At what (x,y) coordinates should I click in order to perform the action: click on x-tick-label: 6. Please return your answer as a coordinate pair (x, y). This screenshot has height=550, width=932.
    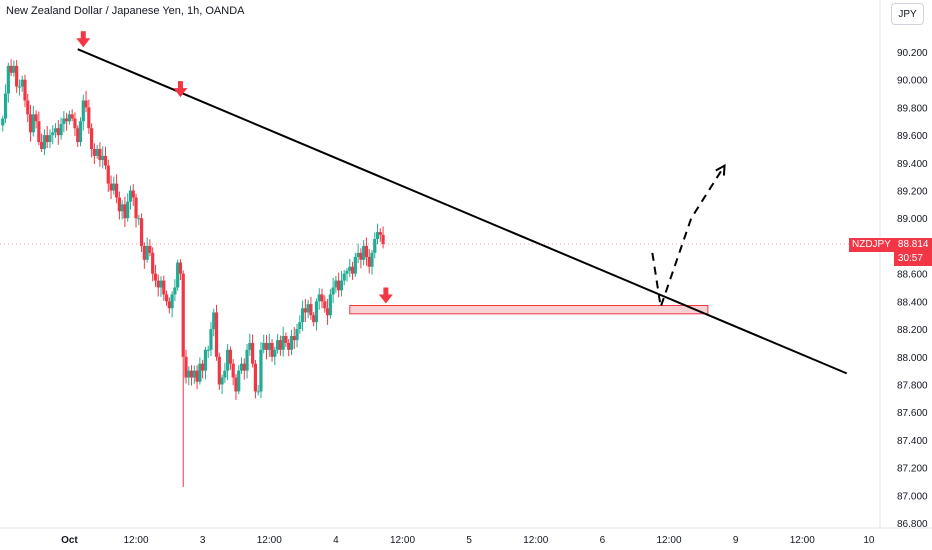
    Looking at the image, I should click on (603, 540).